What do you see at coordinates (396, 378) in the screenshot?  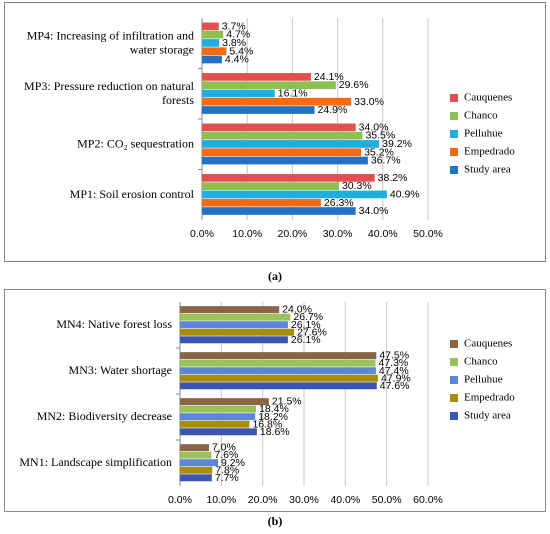 I see `data-label: 47.9%` at bounding box center [396, 378].